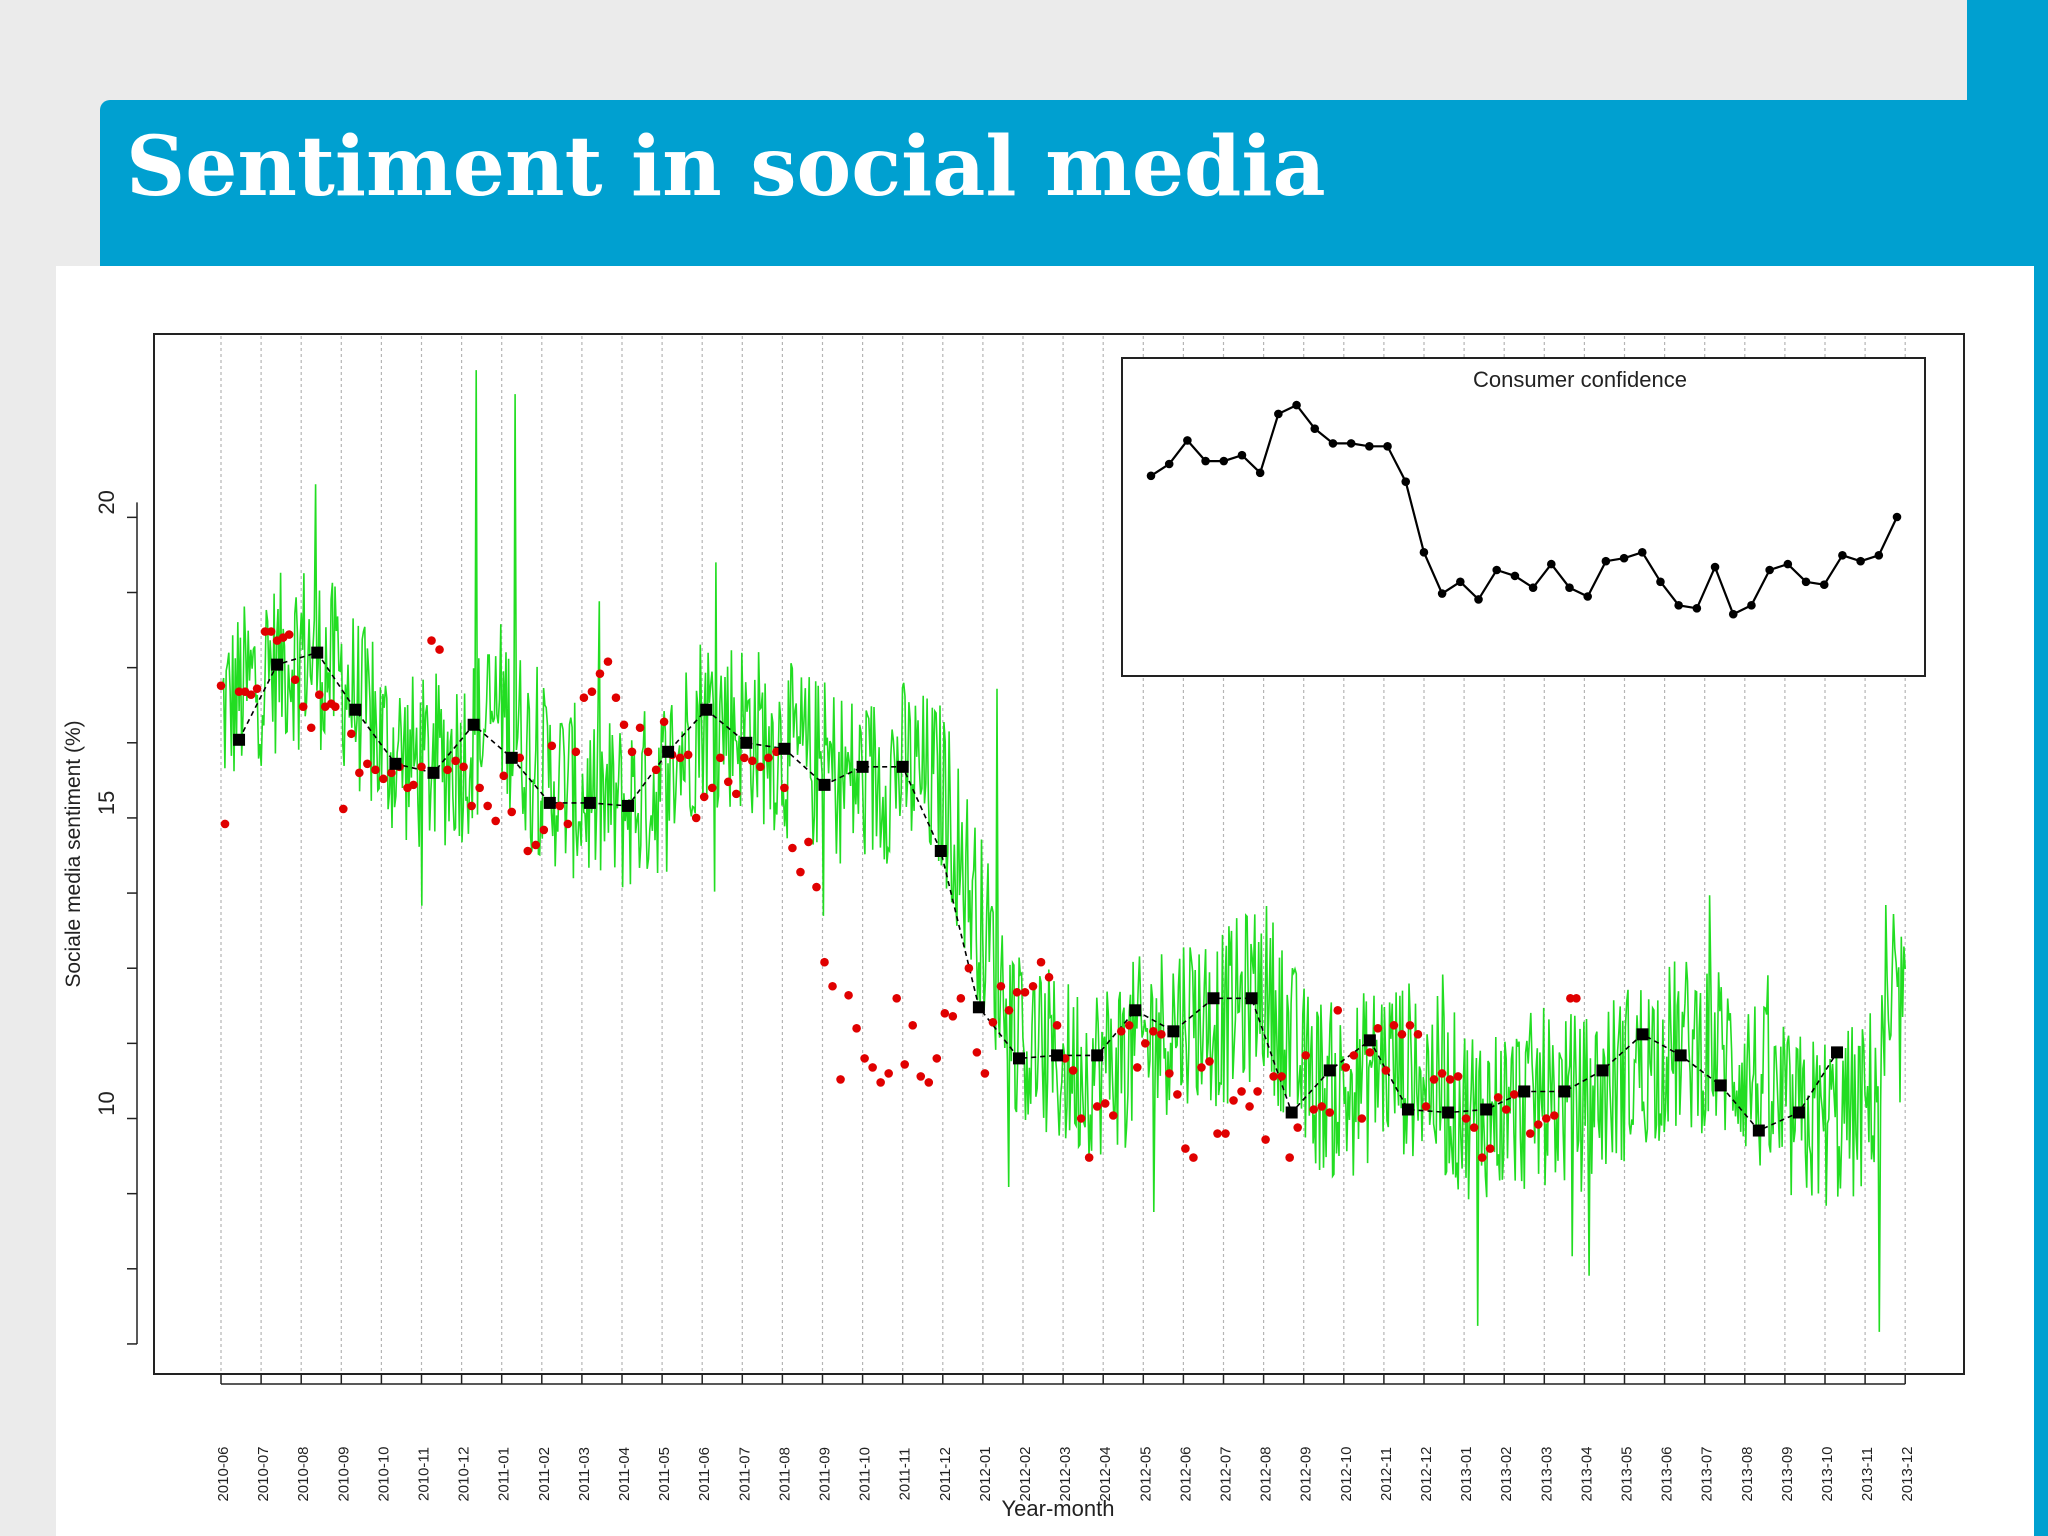 The height and width of the screenshot is (1536, 2048). I want to click on x-tick-label: 2013-02, so click(1506, 1473).